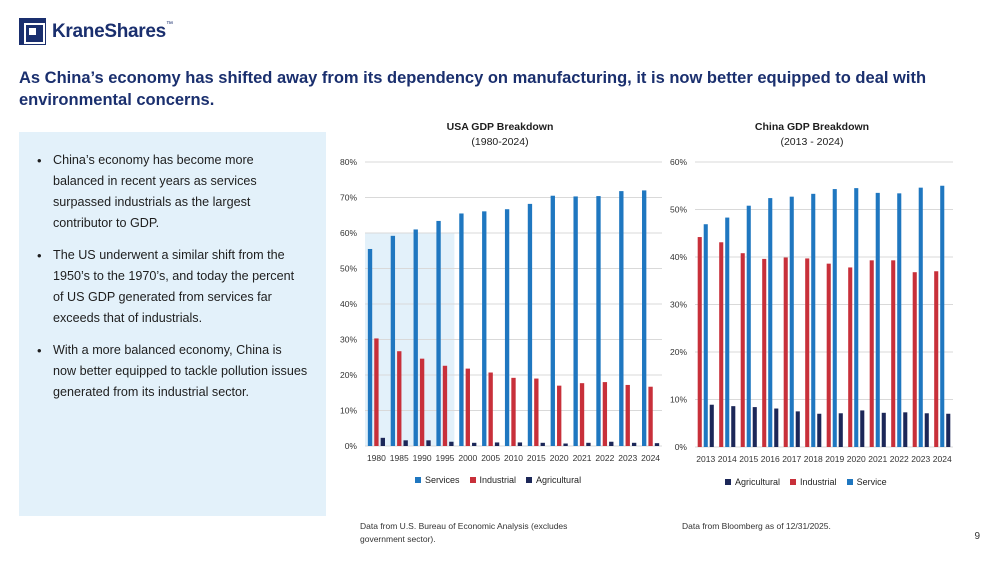  Describe the element at coordinates (705, 459) in the screenshot. I see `x-tick-label: 2013` at that location.